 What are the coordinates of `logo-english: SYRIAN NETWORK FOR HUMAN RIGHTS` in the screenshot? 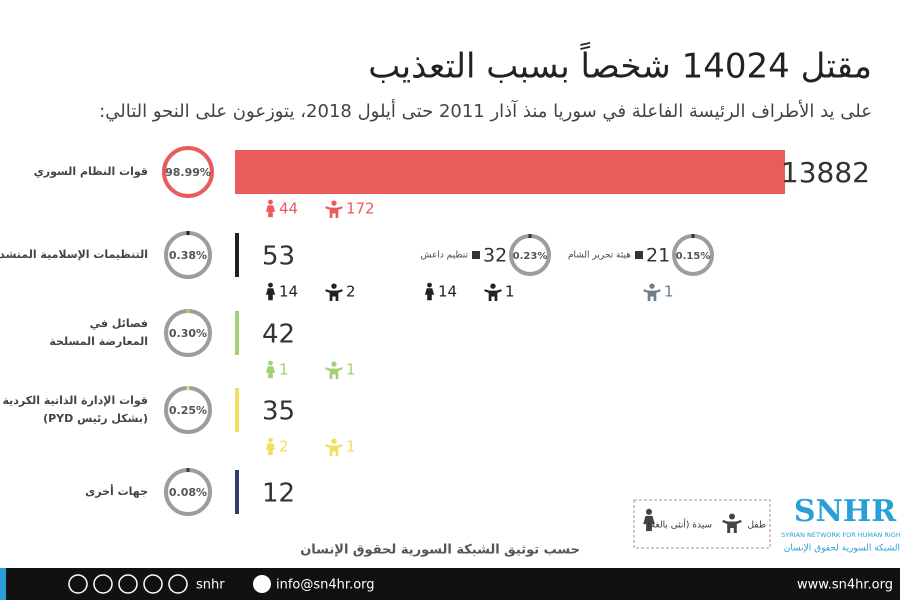 It's located at (840, 535).